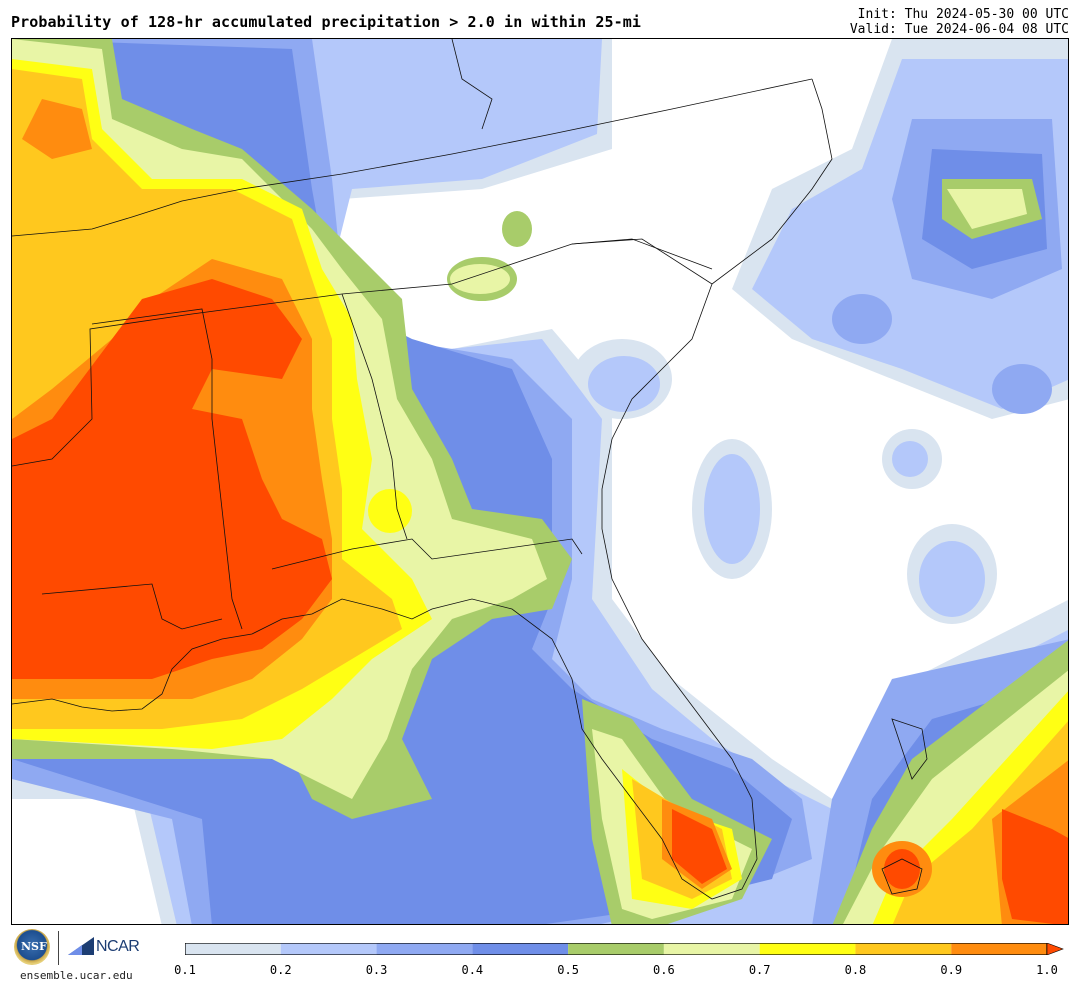 The width and height of the screenshot is (1080, 988). I want to click on colorbar-tick-label: 1.0, so click(1047, 970).